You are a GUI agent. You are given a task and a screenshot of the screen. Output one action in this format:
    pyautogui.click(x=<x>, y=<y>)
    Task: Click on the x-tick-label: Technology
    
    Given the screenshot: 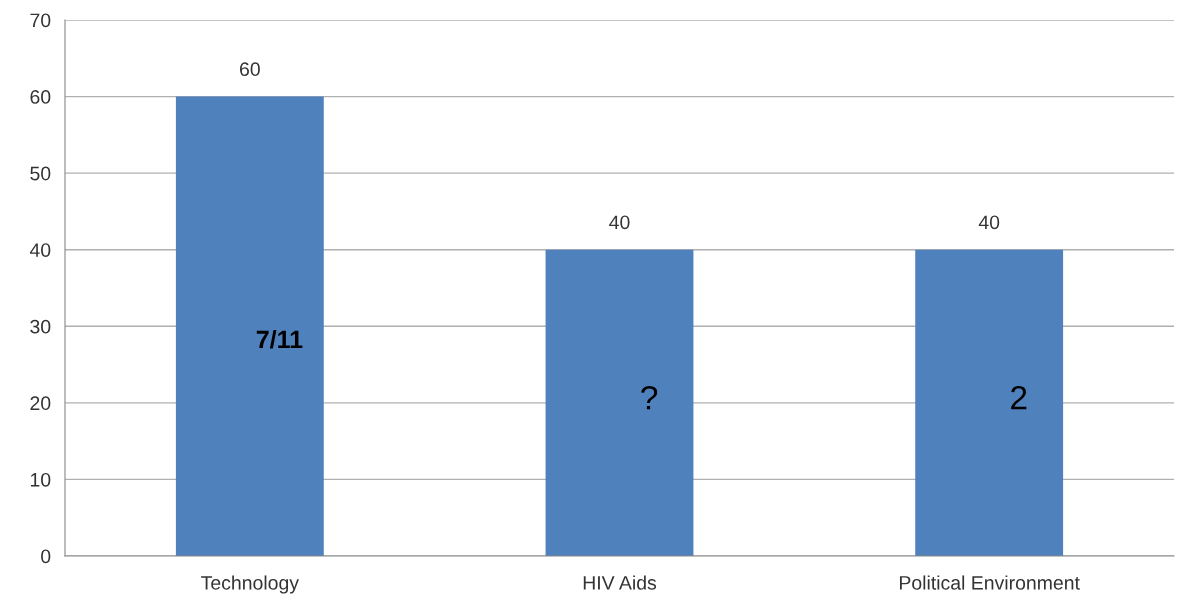 What is the action you would take?
    pyautogui.click(x=250, y=584)
    